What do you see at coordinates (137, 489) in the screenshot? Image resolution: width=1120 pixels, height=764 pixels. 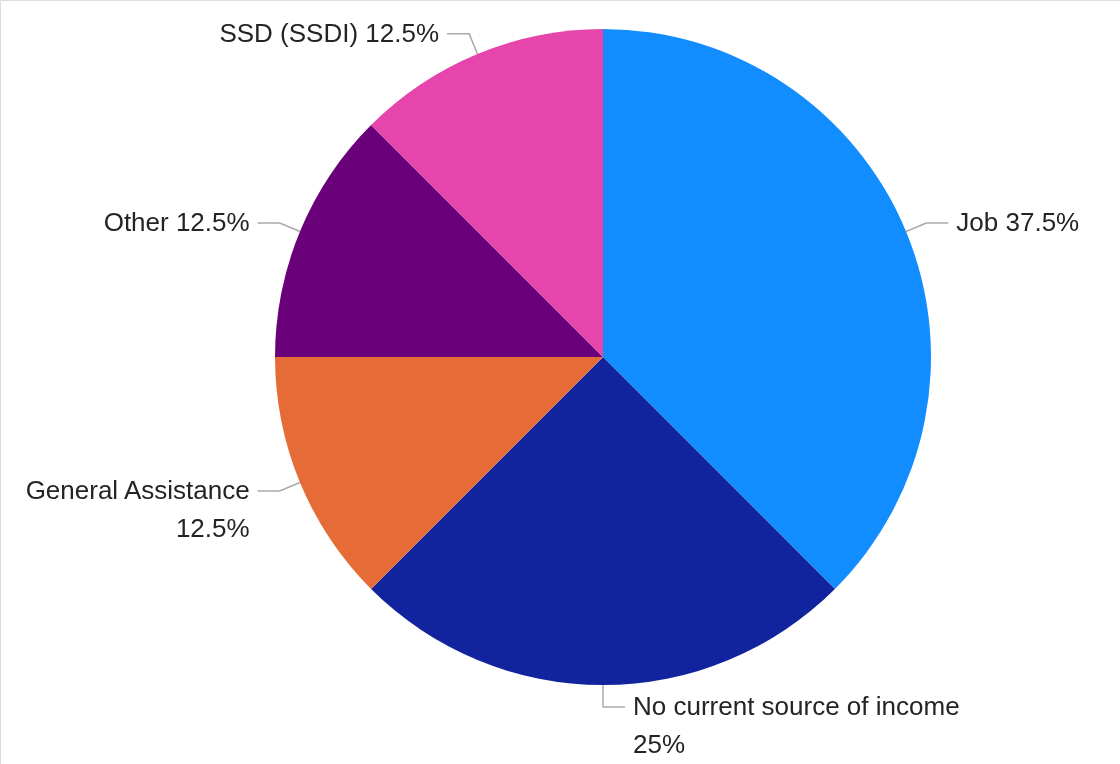 I see `slice-label: General Assistance` at bounding box center [137, 489].